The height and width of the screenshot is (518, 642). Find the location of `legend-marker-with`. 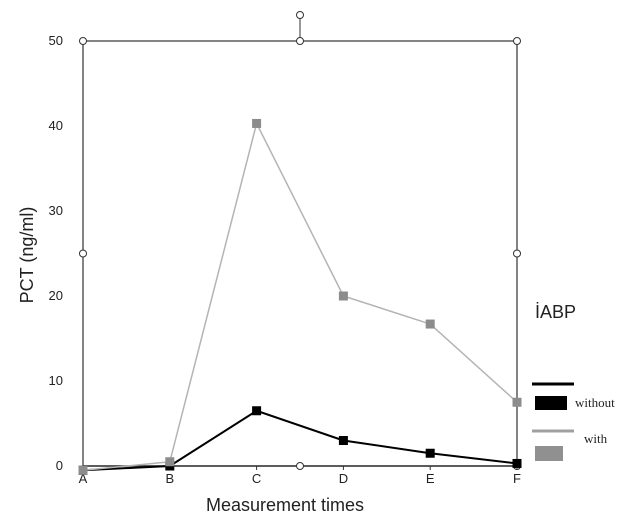

legend-marker-with is located at coordinates (549, 453).